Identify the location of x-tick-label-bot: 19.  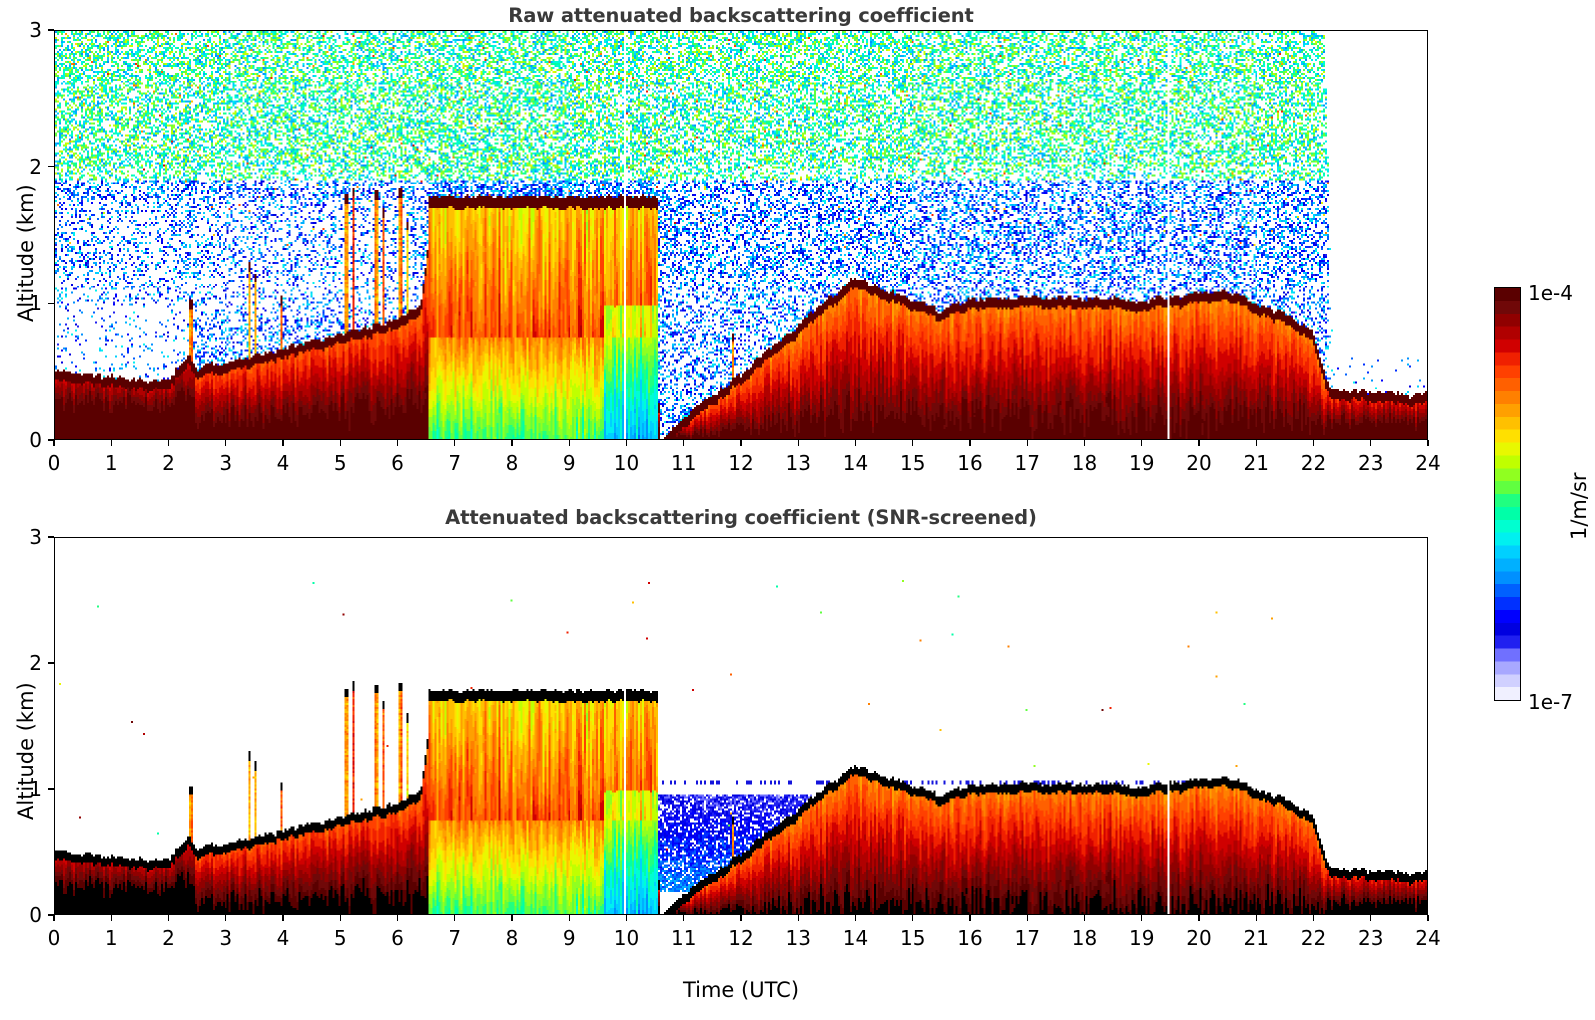
(1142, 938).